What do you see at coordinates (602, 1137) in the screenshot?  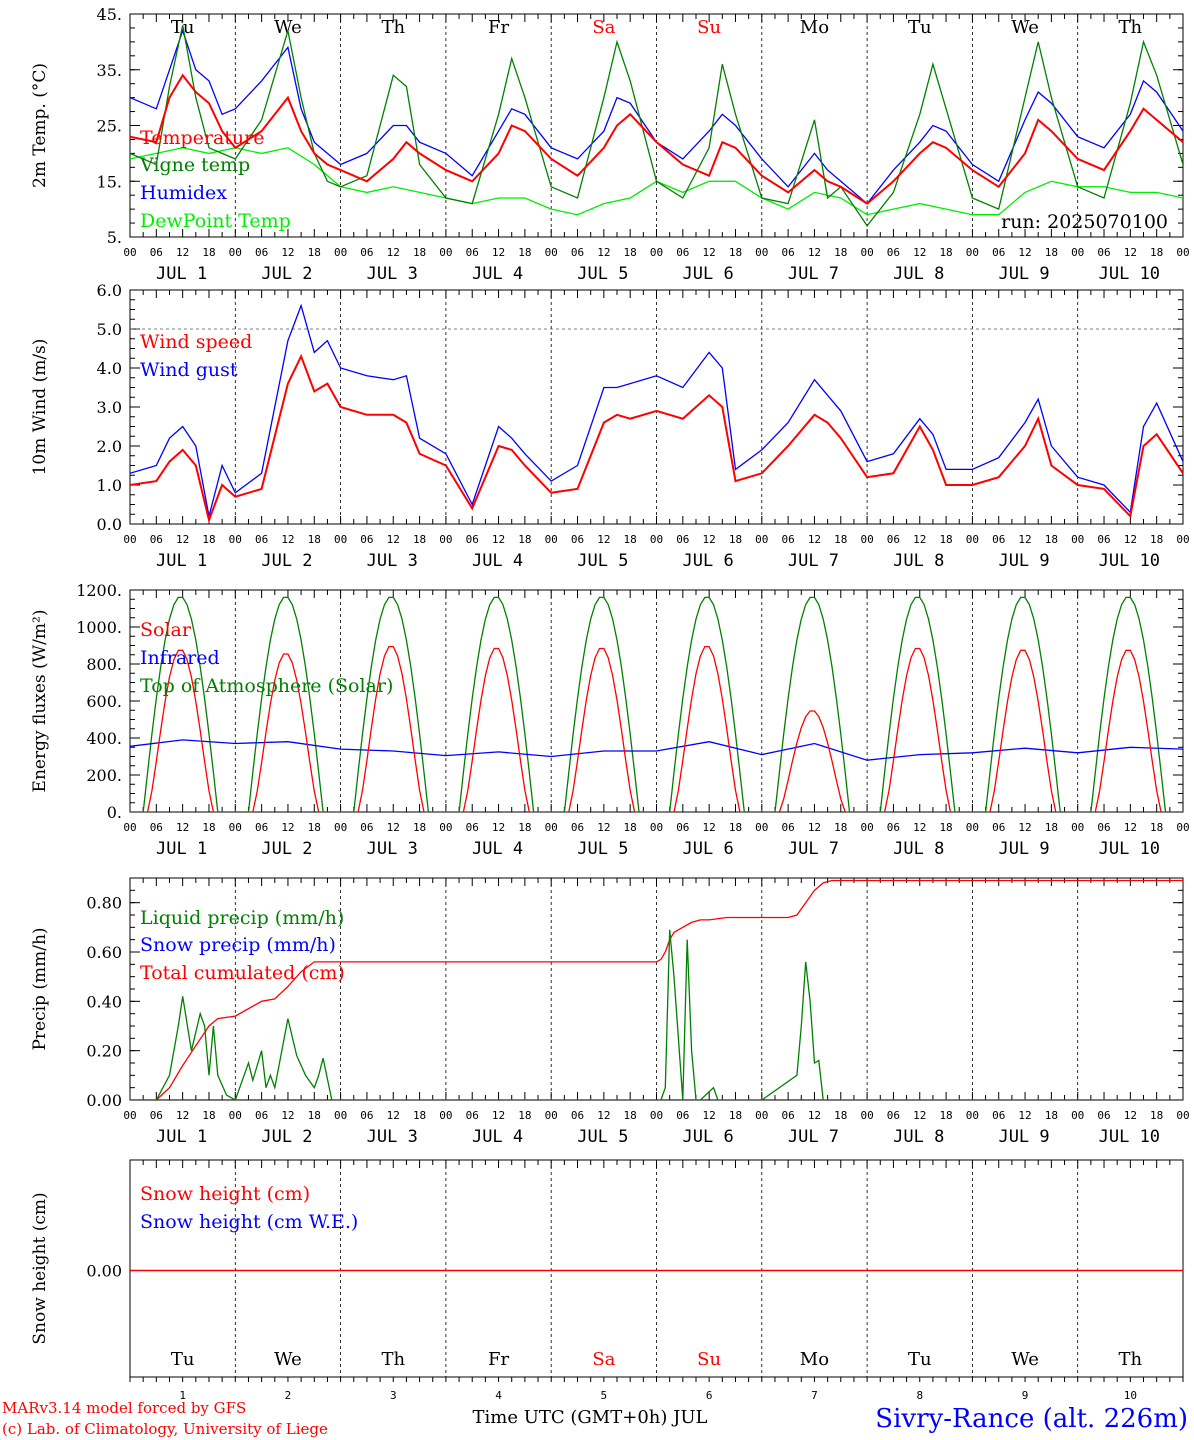 I see `date-label: JUL 5` at bounding box center [602, 1137].